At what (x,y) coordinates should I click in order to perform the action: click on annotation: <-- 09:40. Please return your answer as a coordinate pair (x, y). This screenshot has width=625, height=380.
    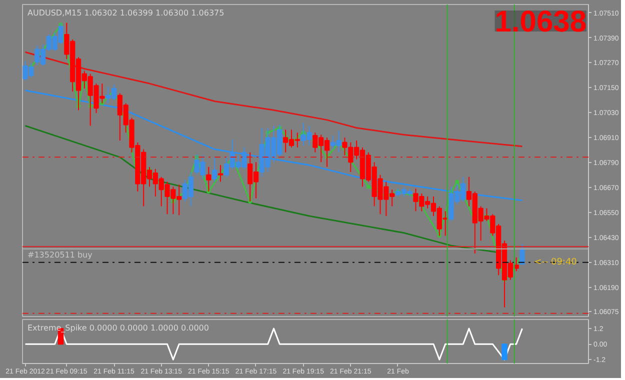
    Looking at the image, I should click on (556, 262).